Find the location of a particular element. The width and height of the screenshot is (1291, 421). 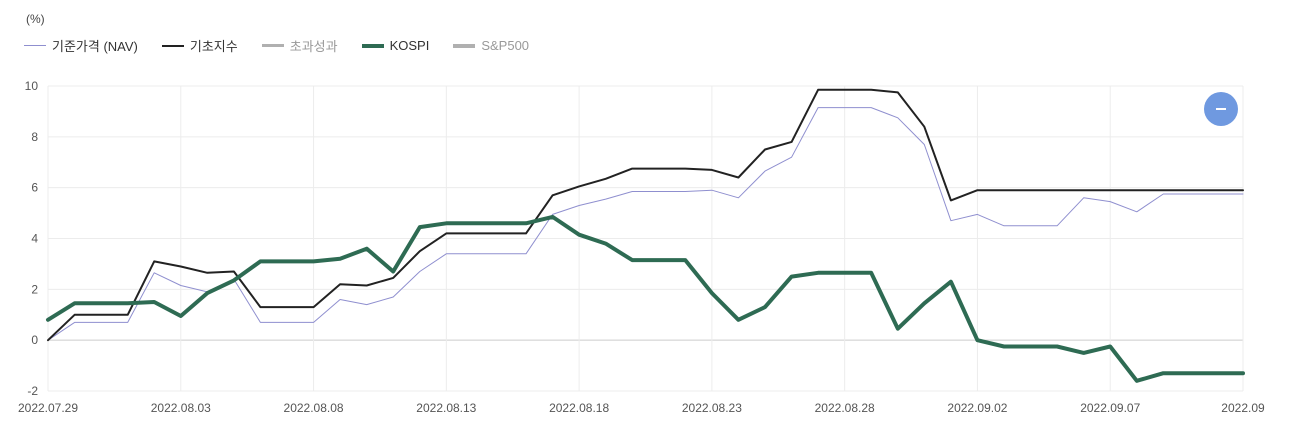

legend-swatch-nav is located at coordinates (35, 45).